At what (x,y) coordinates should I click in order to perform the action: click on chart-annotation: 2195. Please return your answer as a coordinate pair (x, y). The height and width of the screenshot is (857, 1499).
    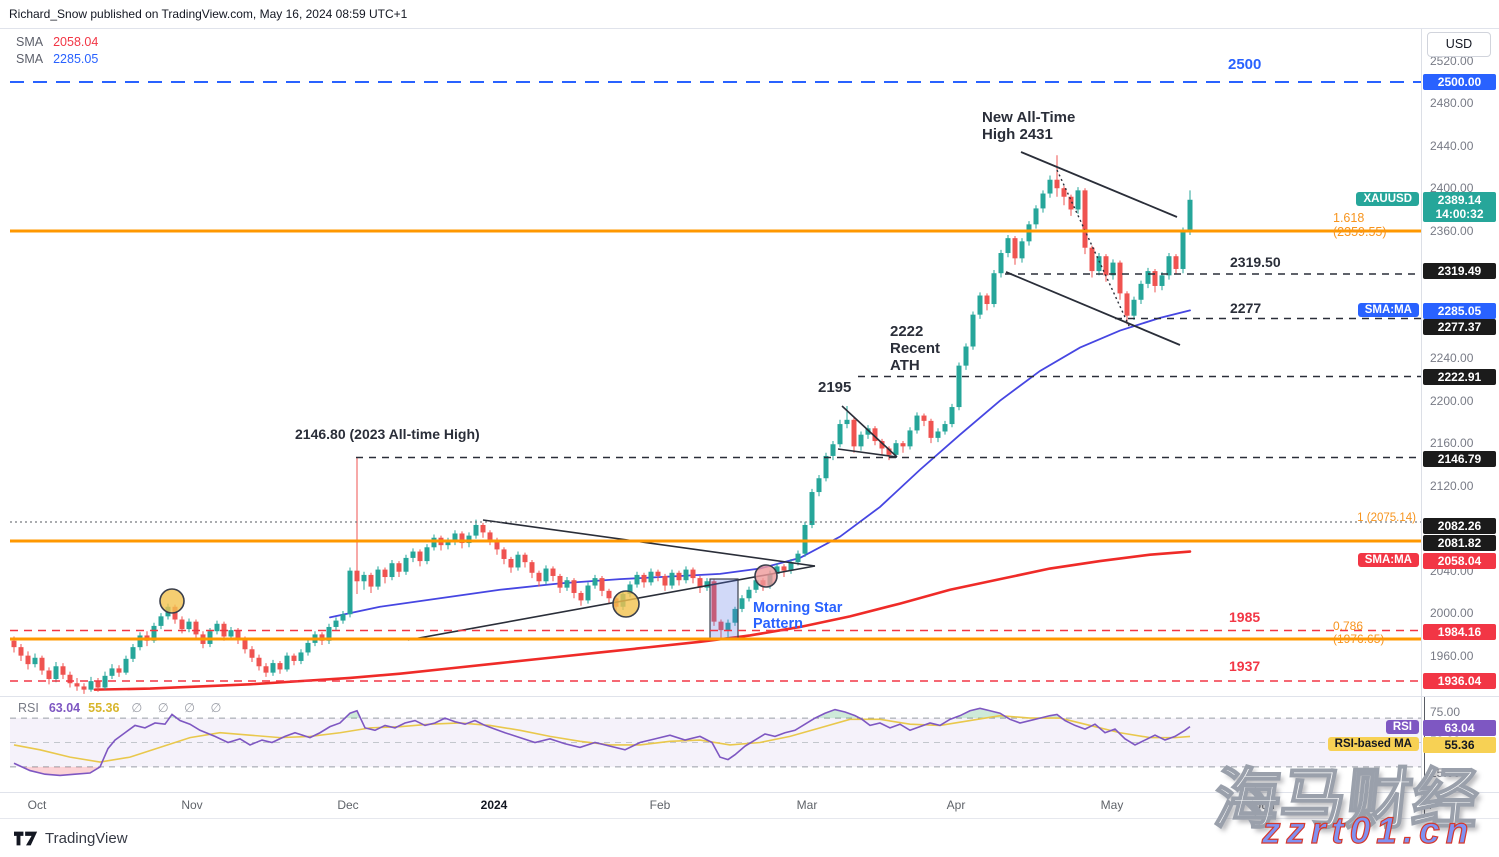
    Looking at the image, I should click on (835, 387).